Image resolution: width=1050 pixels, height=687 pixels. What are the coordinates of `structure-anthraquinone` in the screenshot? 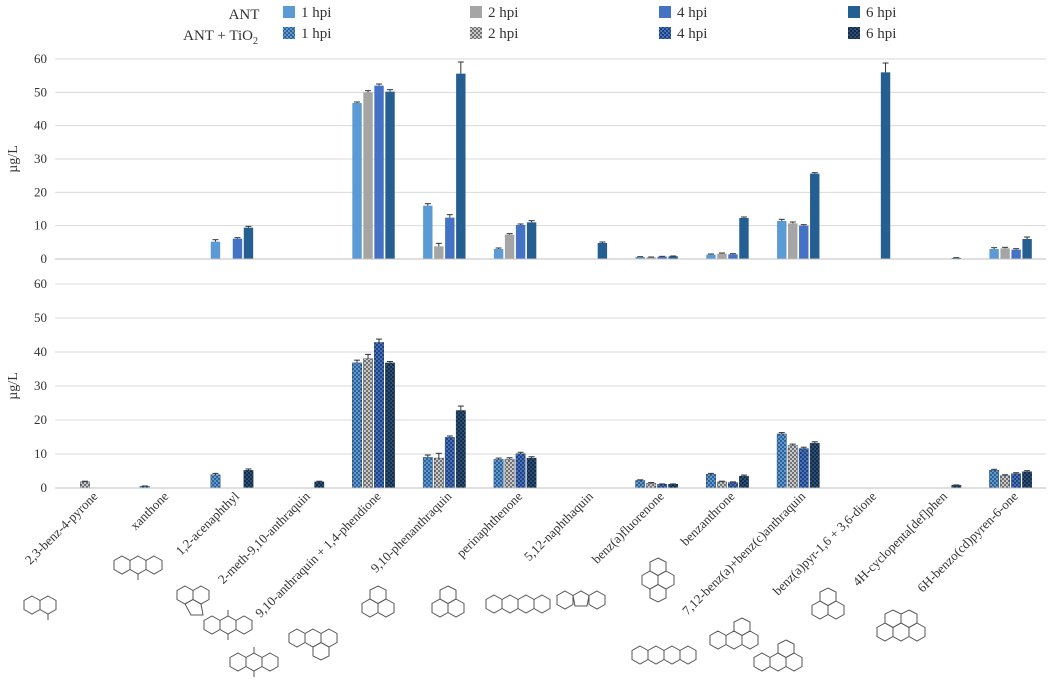 It's located at (254, 662).